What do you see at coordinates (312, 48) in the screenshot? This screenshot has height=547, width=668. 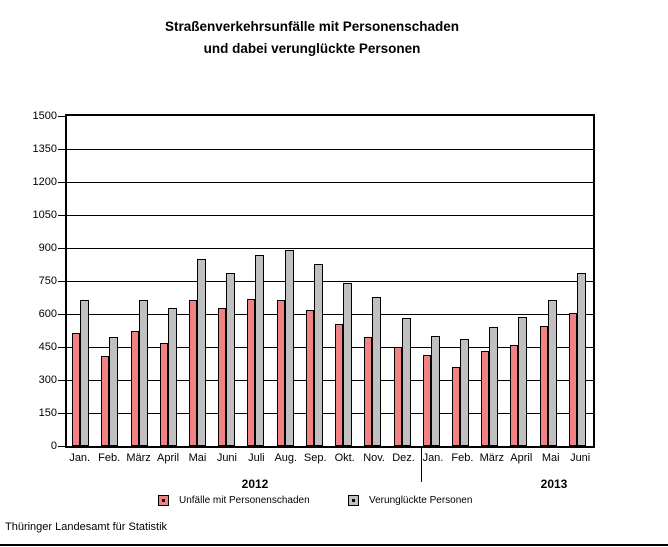 I see `chart-title-line2: und dabei verunglückte Personen` at bounding box center [312, 48].